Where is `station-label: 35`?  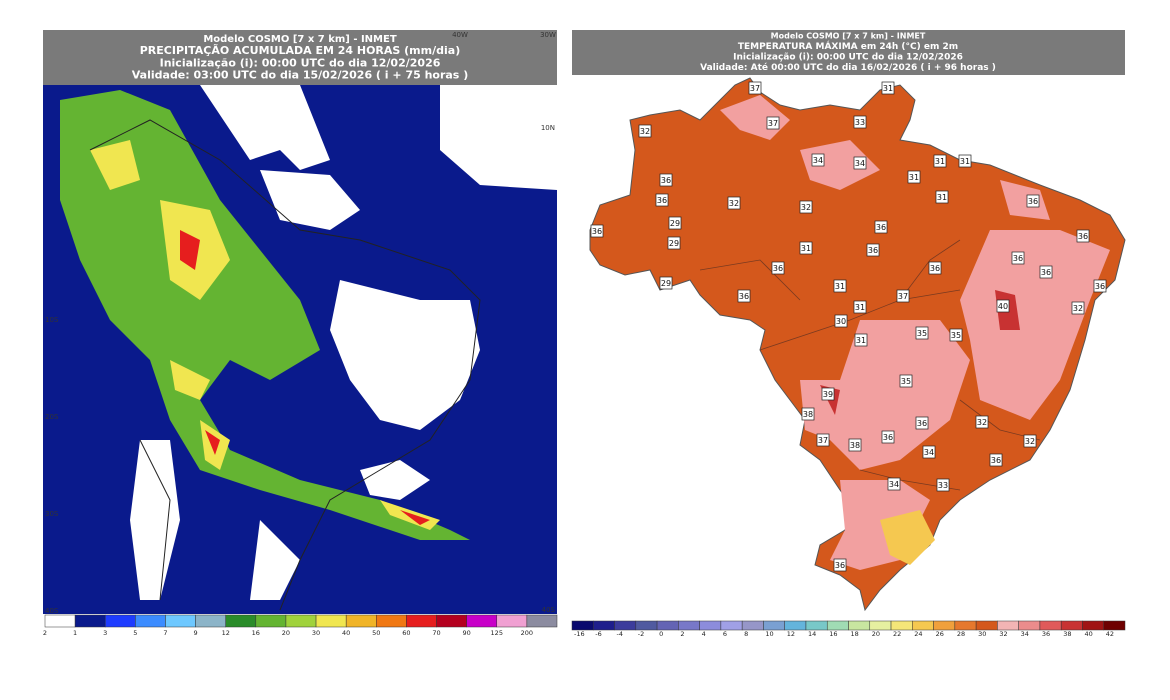
station-label: 35 is located at coordinates (922, 333).